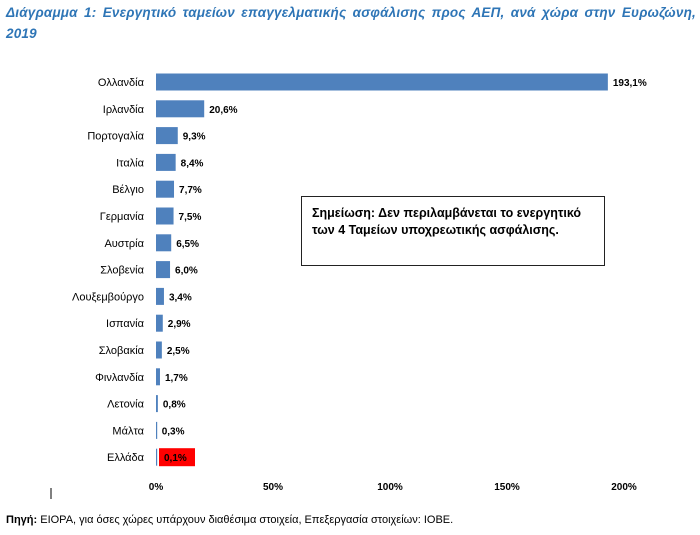 The height and width of the screenshot is (535, 700). I want to click on data-label: 1,7%, so click(176, 378).